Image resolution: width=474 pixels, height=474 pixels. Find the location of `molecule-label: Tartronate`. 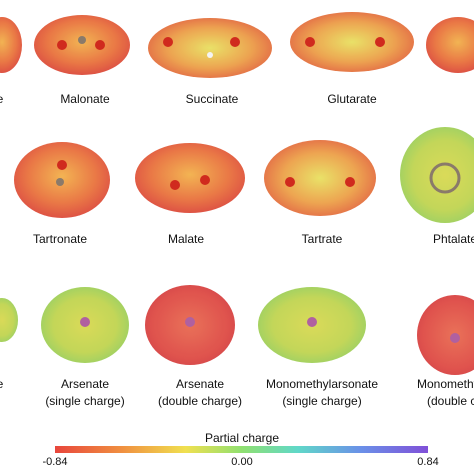

molecule-label: Tartronate is located at coordinates (60, 239).